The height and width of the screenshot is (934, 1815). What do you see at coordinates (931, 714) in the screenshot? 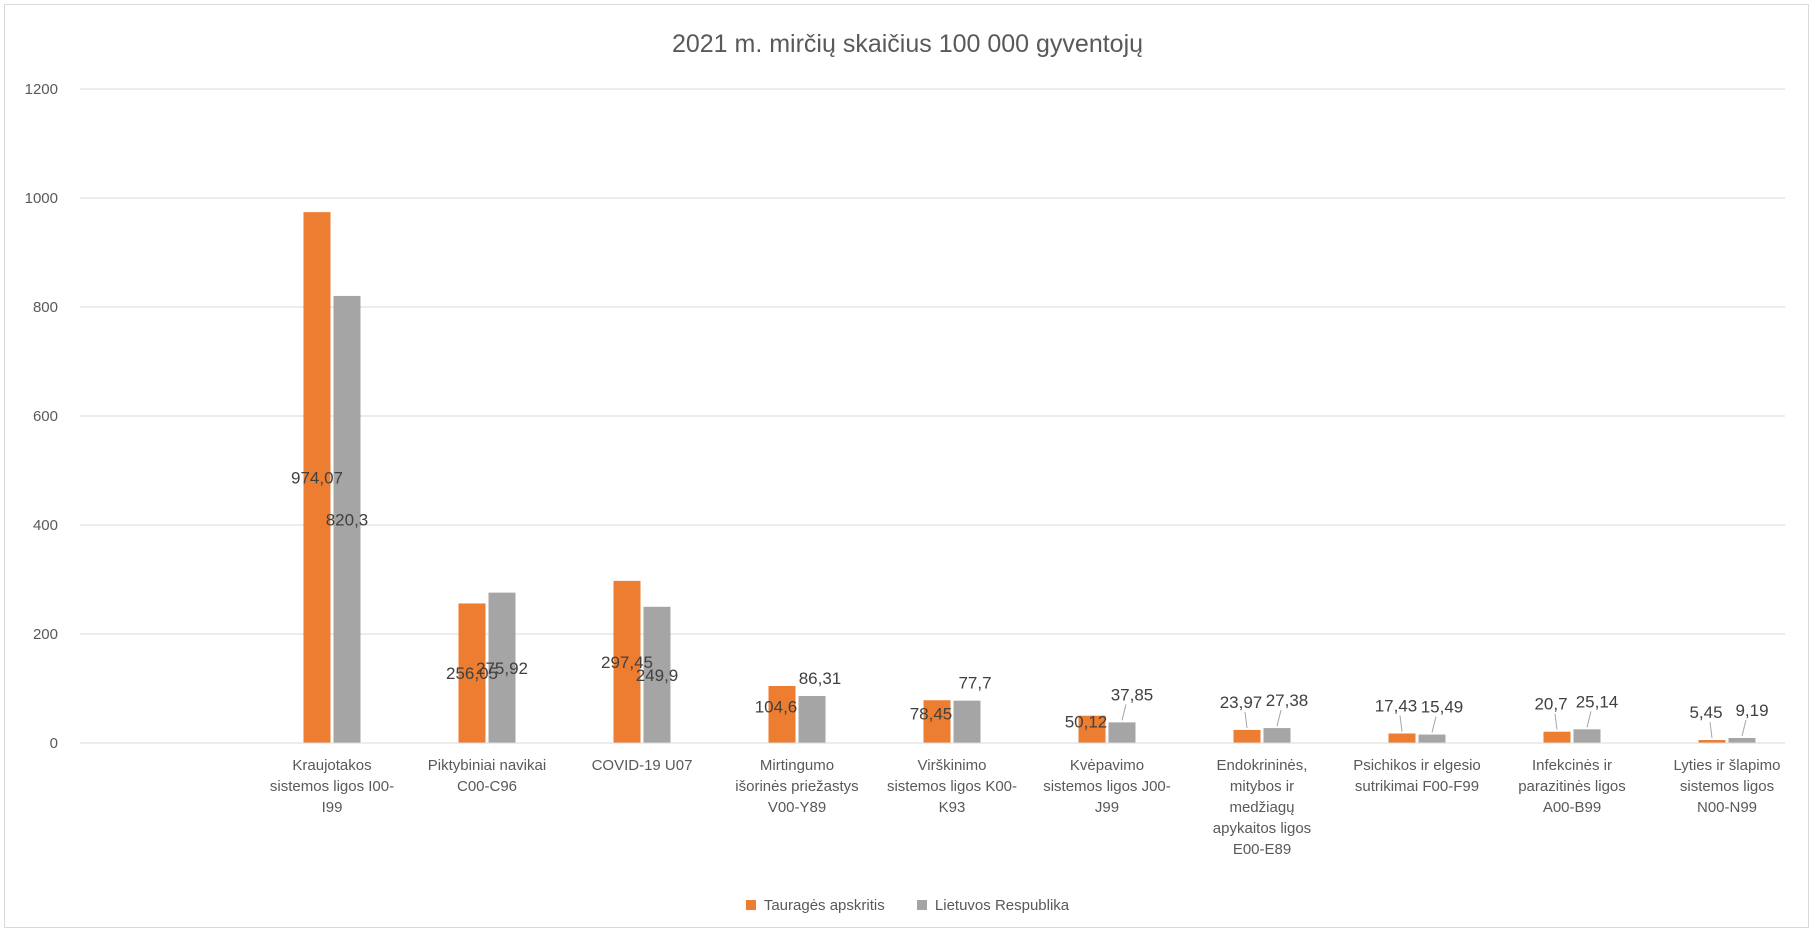
I see `data-label: 78,45` at bounding box center [931, 714].